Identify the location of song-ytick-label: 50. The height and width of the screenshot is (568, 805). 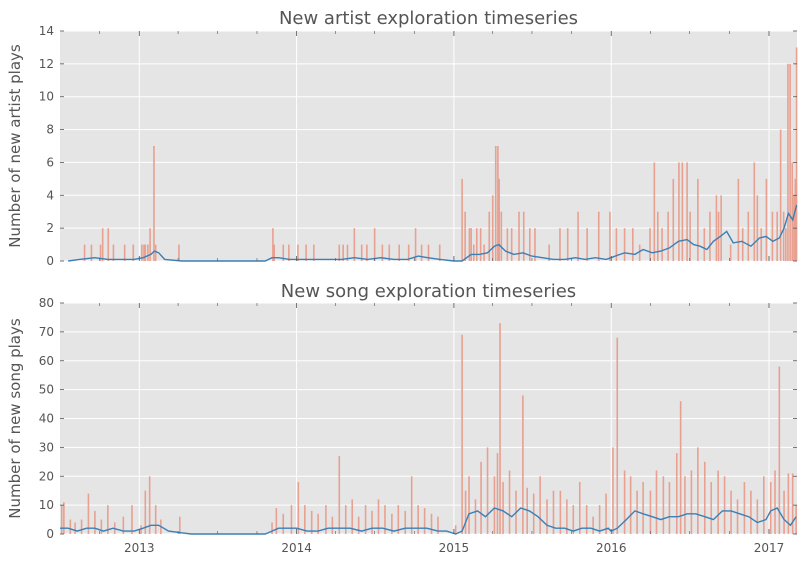
(46, 390).